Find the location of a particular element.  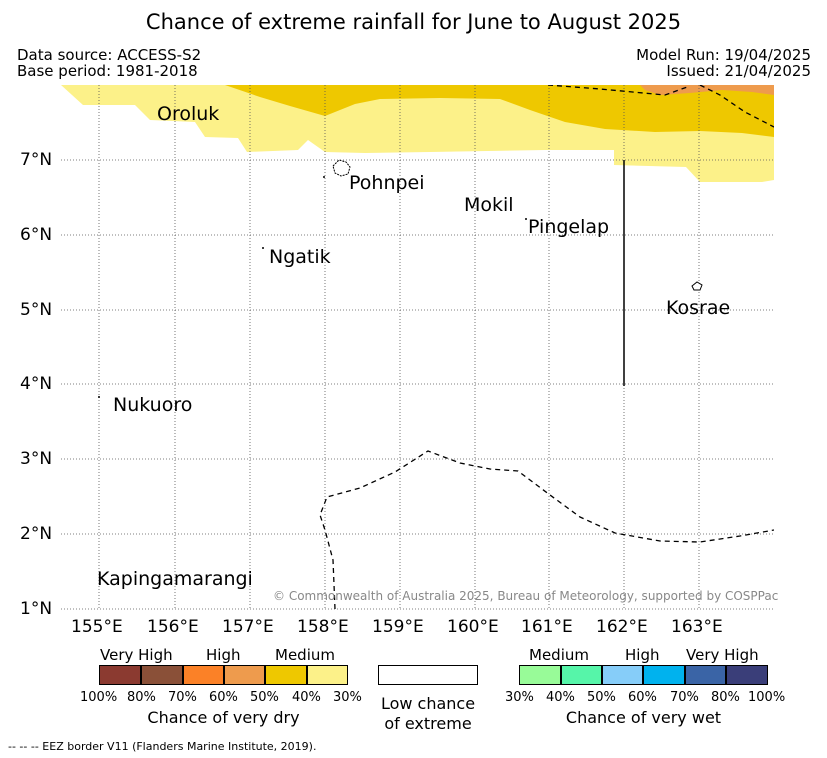

kosrae-island-shape is located at coordinates (697, 286).